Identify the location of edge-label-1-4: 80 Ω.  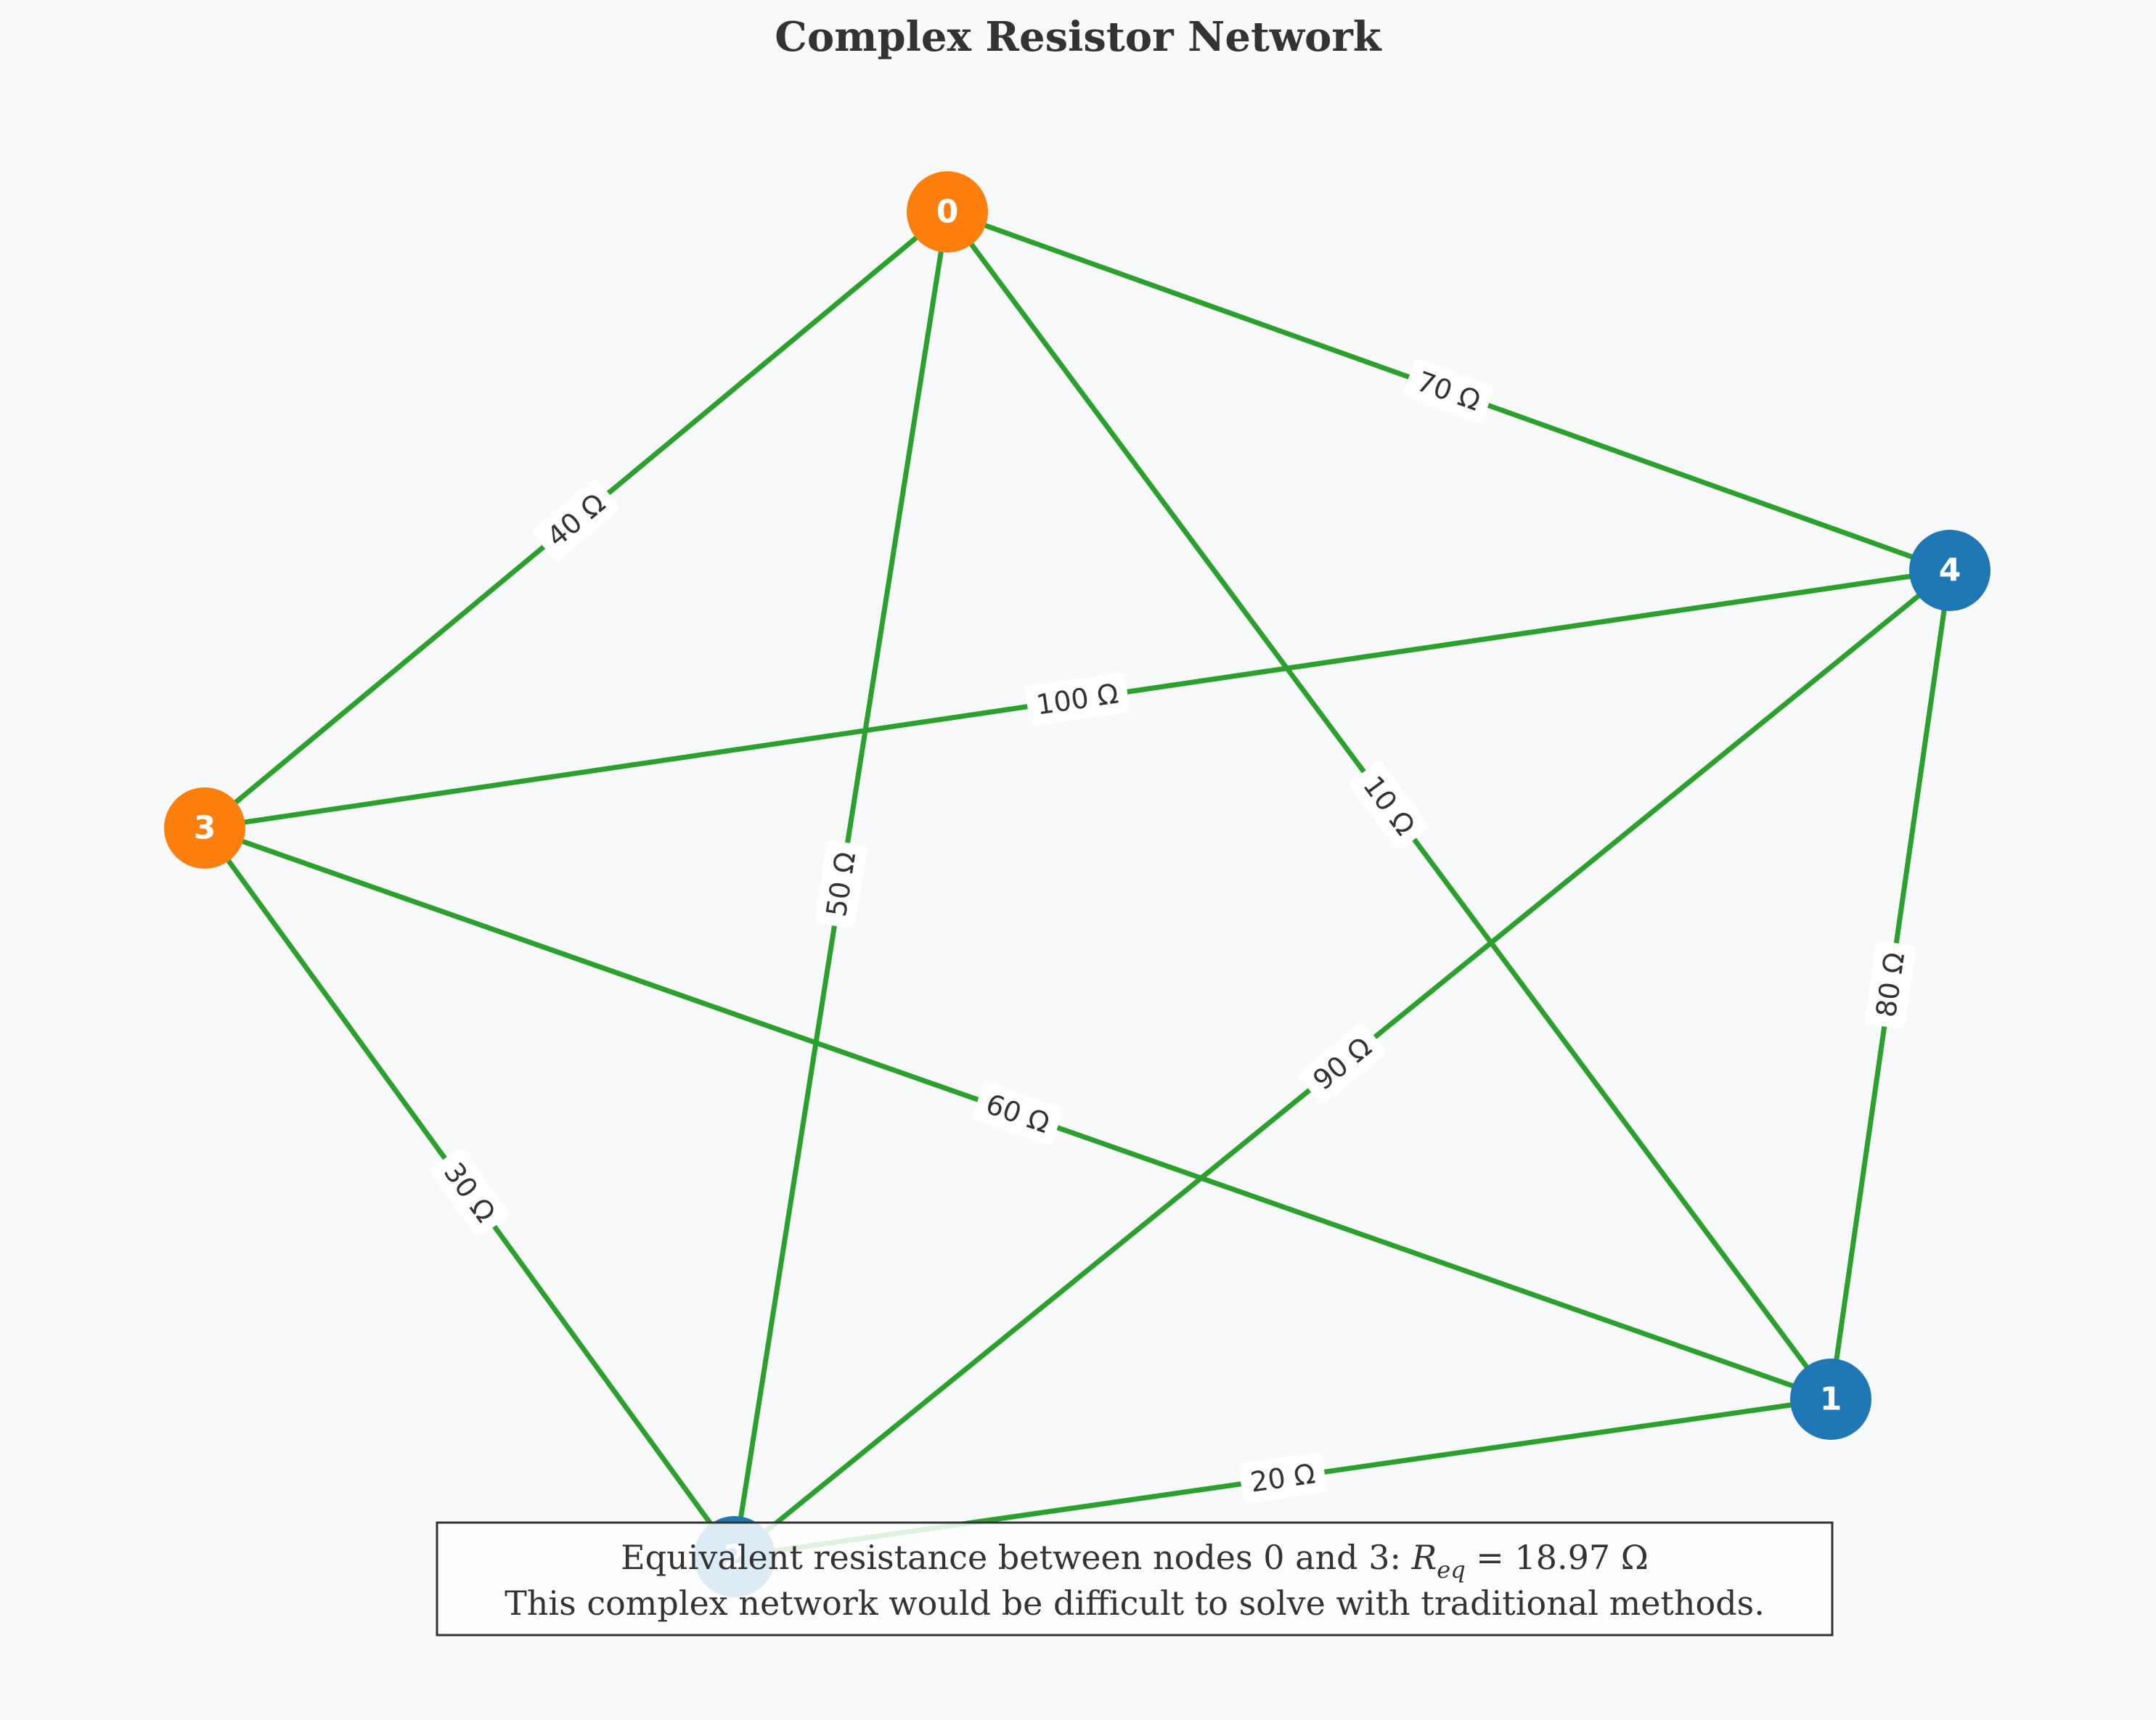
(1891, 985).